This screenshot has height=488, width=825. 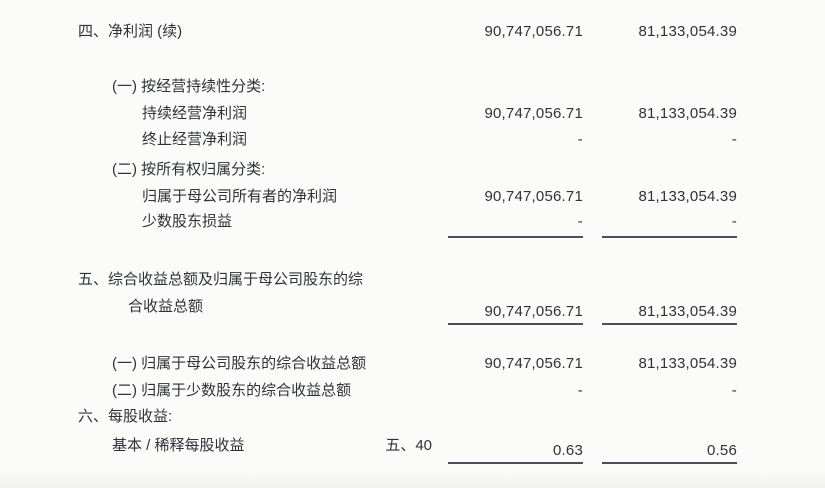 I want to click on statement-row-by-operating-continuity: (一) 按经营持续性分类:, so click(x=412, y=86).